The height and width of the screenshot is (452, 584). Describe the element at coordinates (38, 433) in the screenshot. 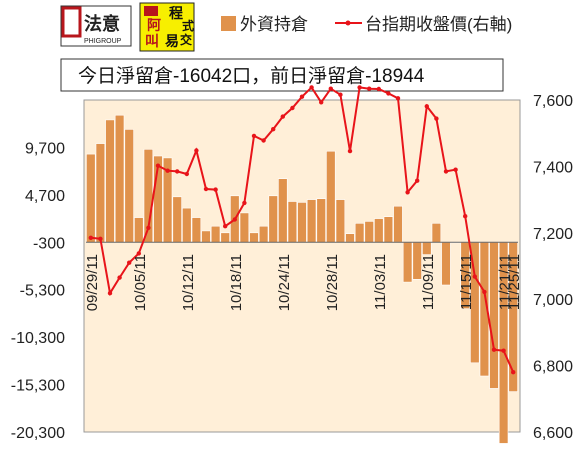

I see `left-tick-label: -20,300` at that location.